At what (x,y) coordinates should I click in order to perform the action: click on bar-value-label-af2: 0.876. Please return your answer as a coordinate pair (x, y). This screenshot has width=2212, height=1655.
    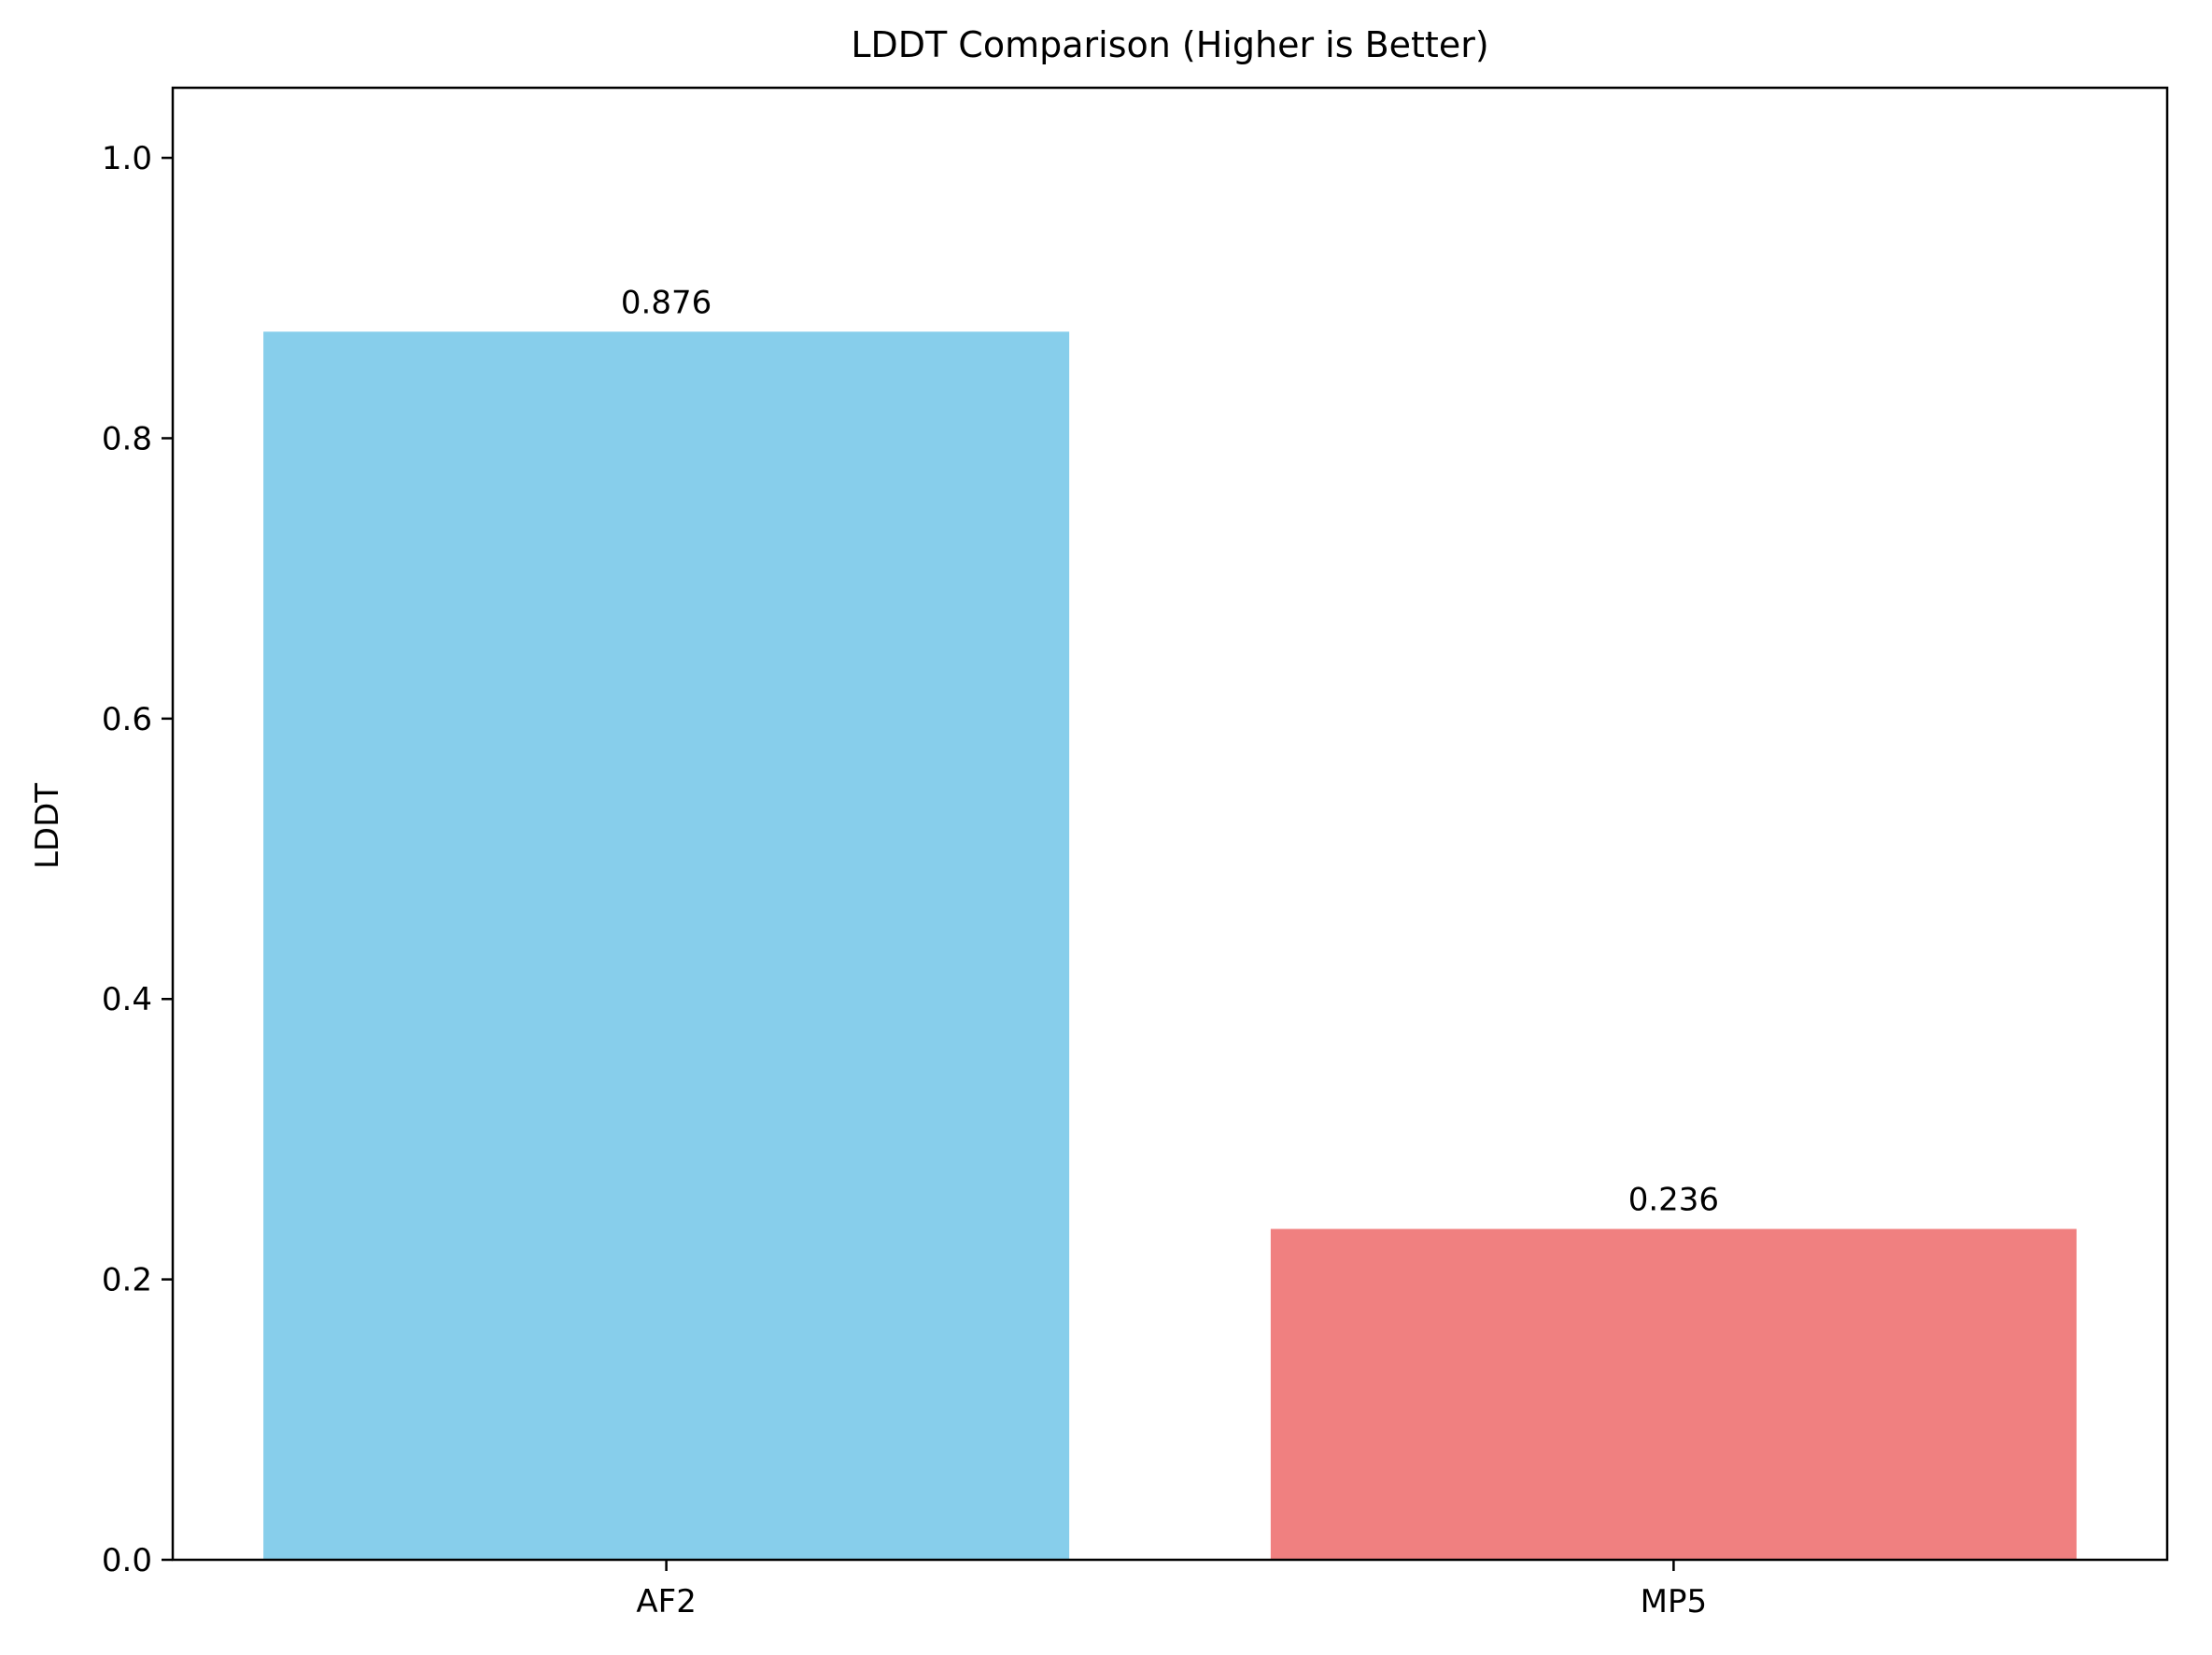
    Looking at the image, I should click on (666, 302).